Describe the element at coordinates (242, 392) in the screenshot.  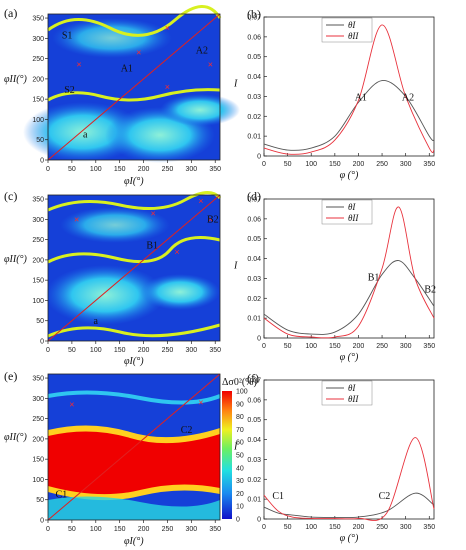
I see `colorbar-tick-label: 100` at that location.